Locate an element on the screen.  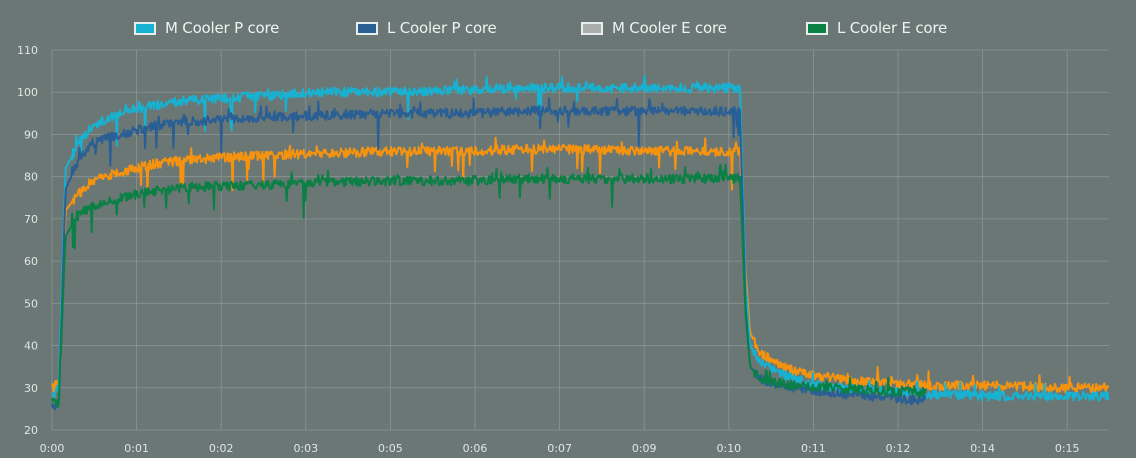
y-tick-label: 20 is located at coordinates (31, 430).